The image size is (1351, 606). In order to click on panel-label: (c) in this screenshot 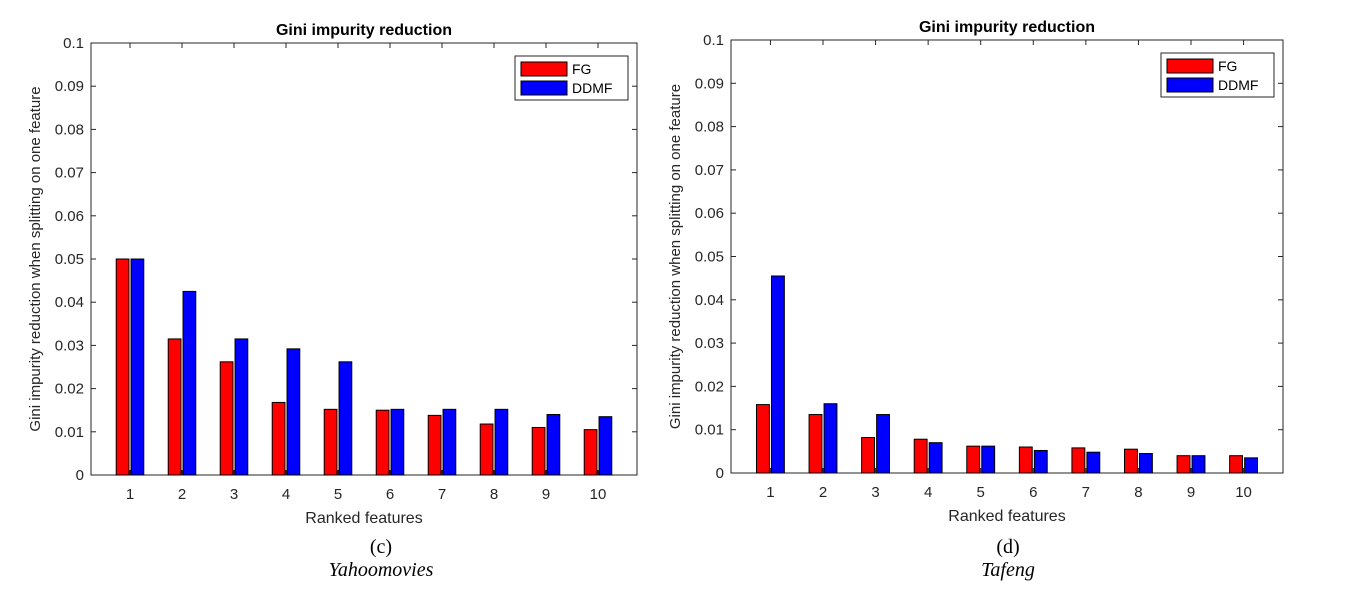, I will do `click(381, 547)`.